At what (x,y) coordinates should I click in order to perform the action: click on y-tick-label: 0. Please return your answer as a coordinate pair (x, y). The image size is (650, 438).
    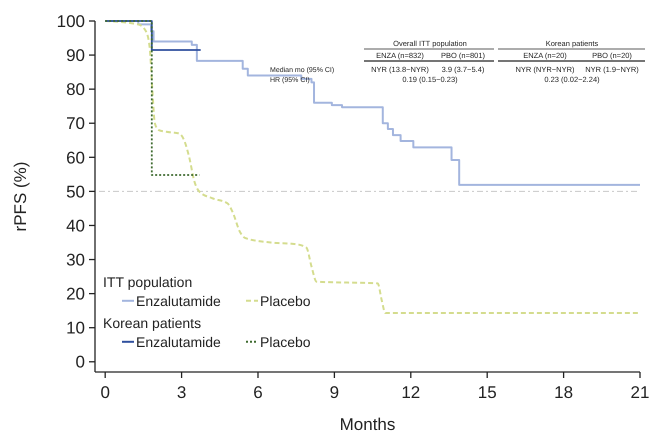
    Looking at the image, I should click on (80, 362).